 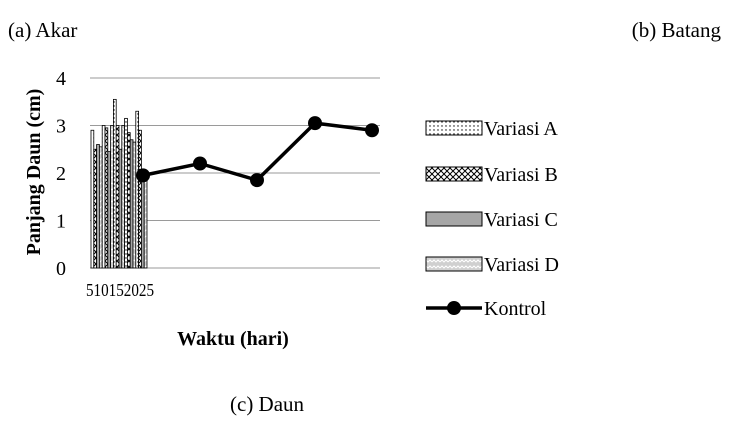 I want to click on legend-marker-kontrol, so click(x=454, y=308).